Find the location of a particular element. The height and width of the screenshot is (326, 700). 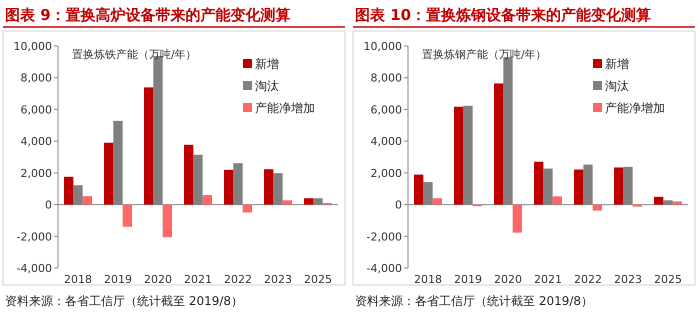

y-axis-title: 置换炼铁产能（万吨/年） is located at coordinates (134, 54).